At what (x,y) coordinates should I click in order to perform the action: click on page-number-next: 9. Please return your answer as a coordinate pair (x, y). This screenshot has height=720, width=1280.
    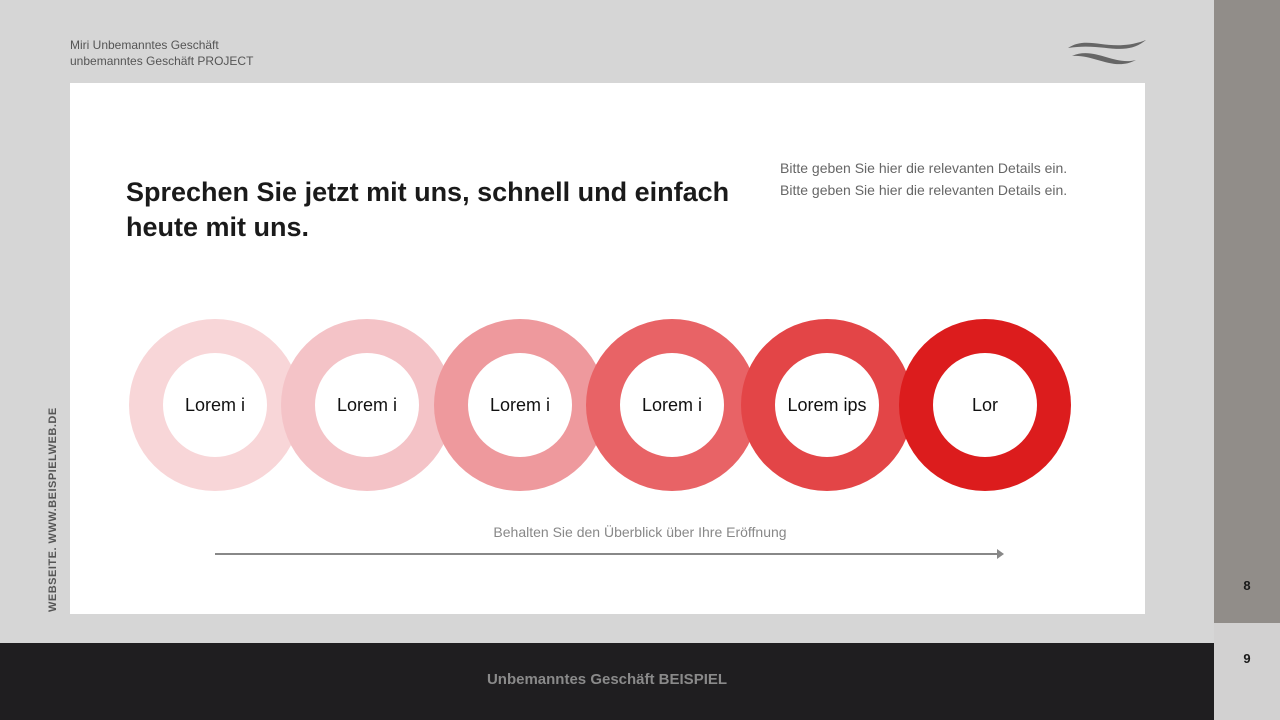
    Looking at the image, I should click on (1247, 658).